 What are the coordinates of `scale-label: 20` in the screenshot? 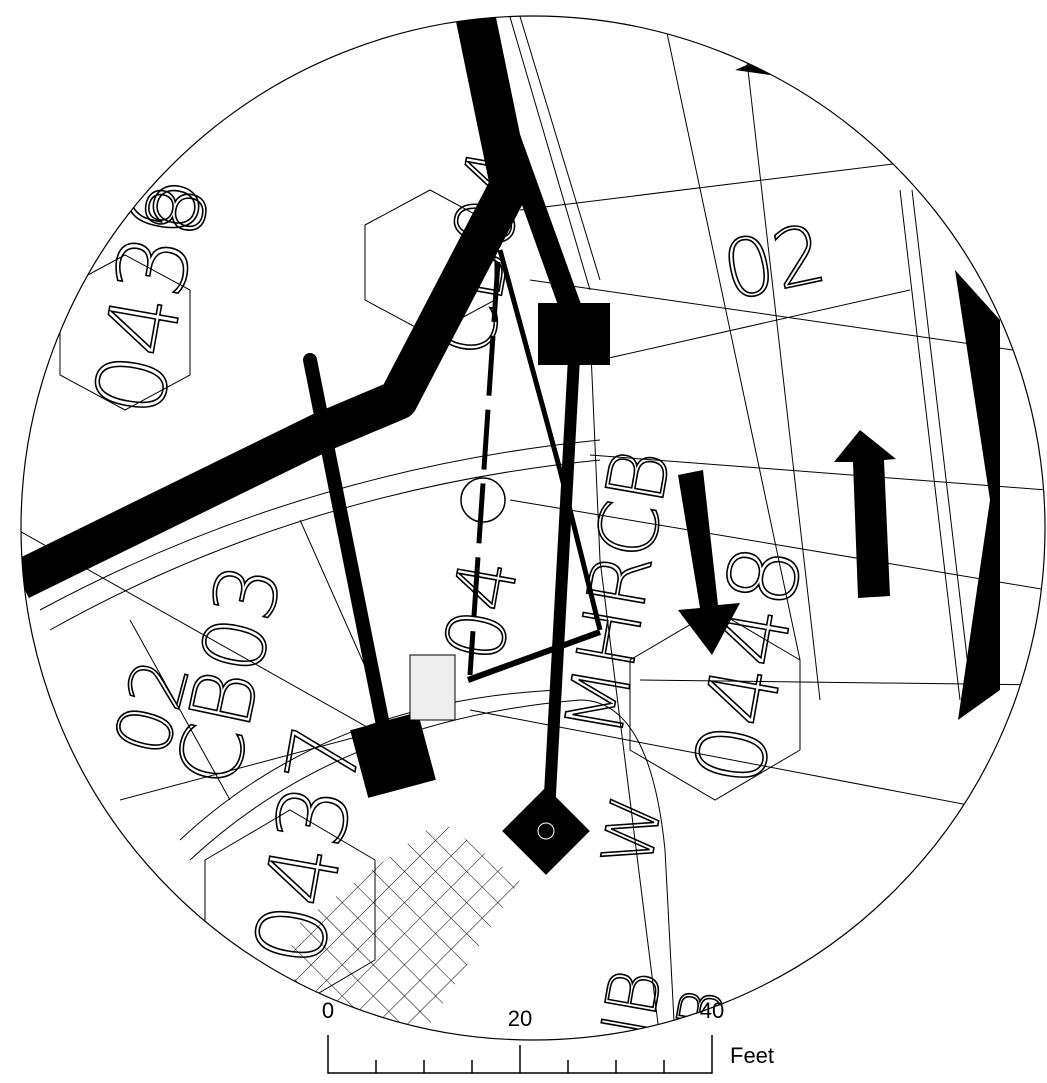 It's located at (520, 1018).